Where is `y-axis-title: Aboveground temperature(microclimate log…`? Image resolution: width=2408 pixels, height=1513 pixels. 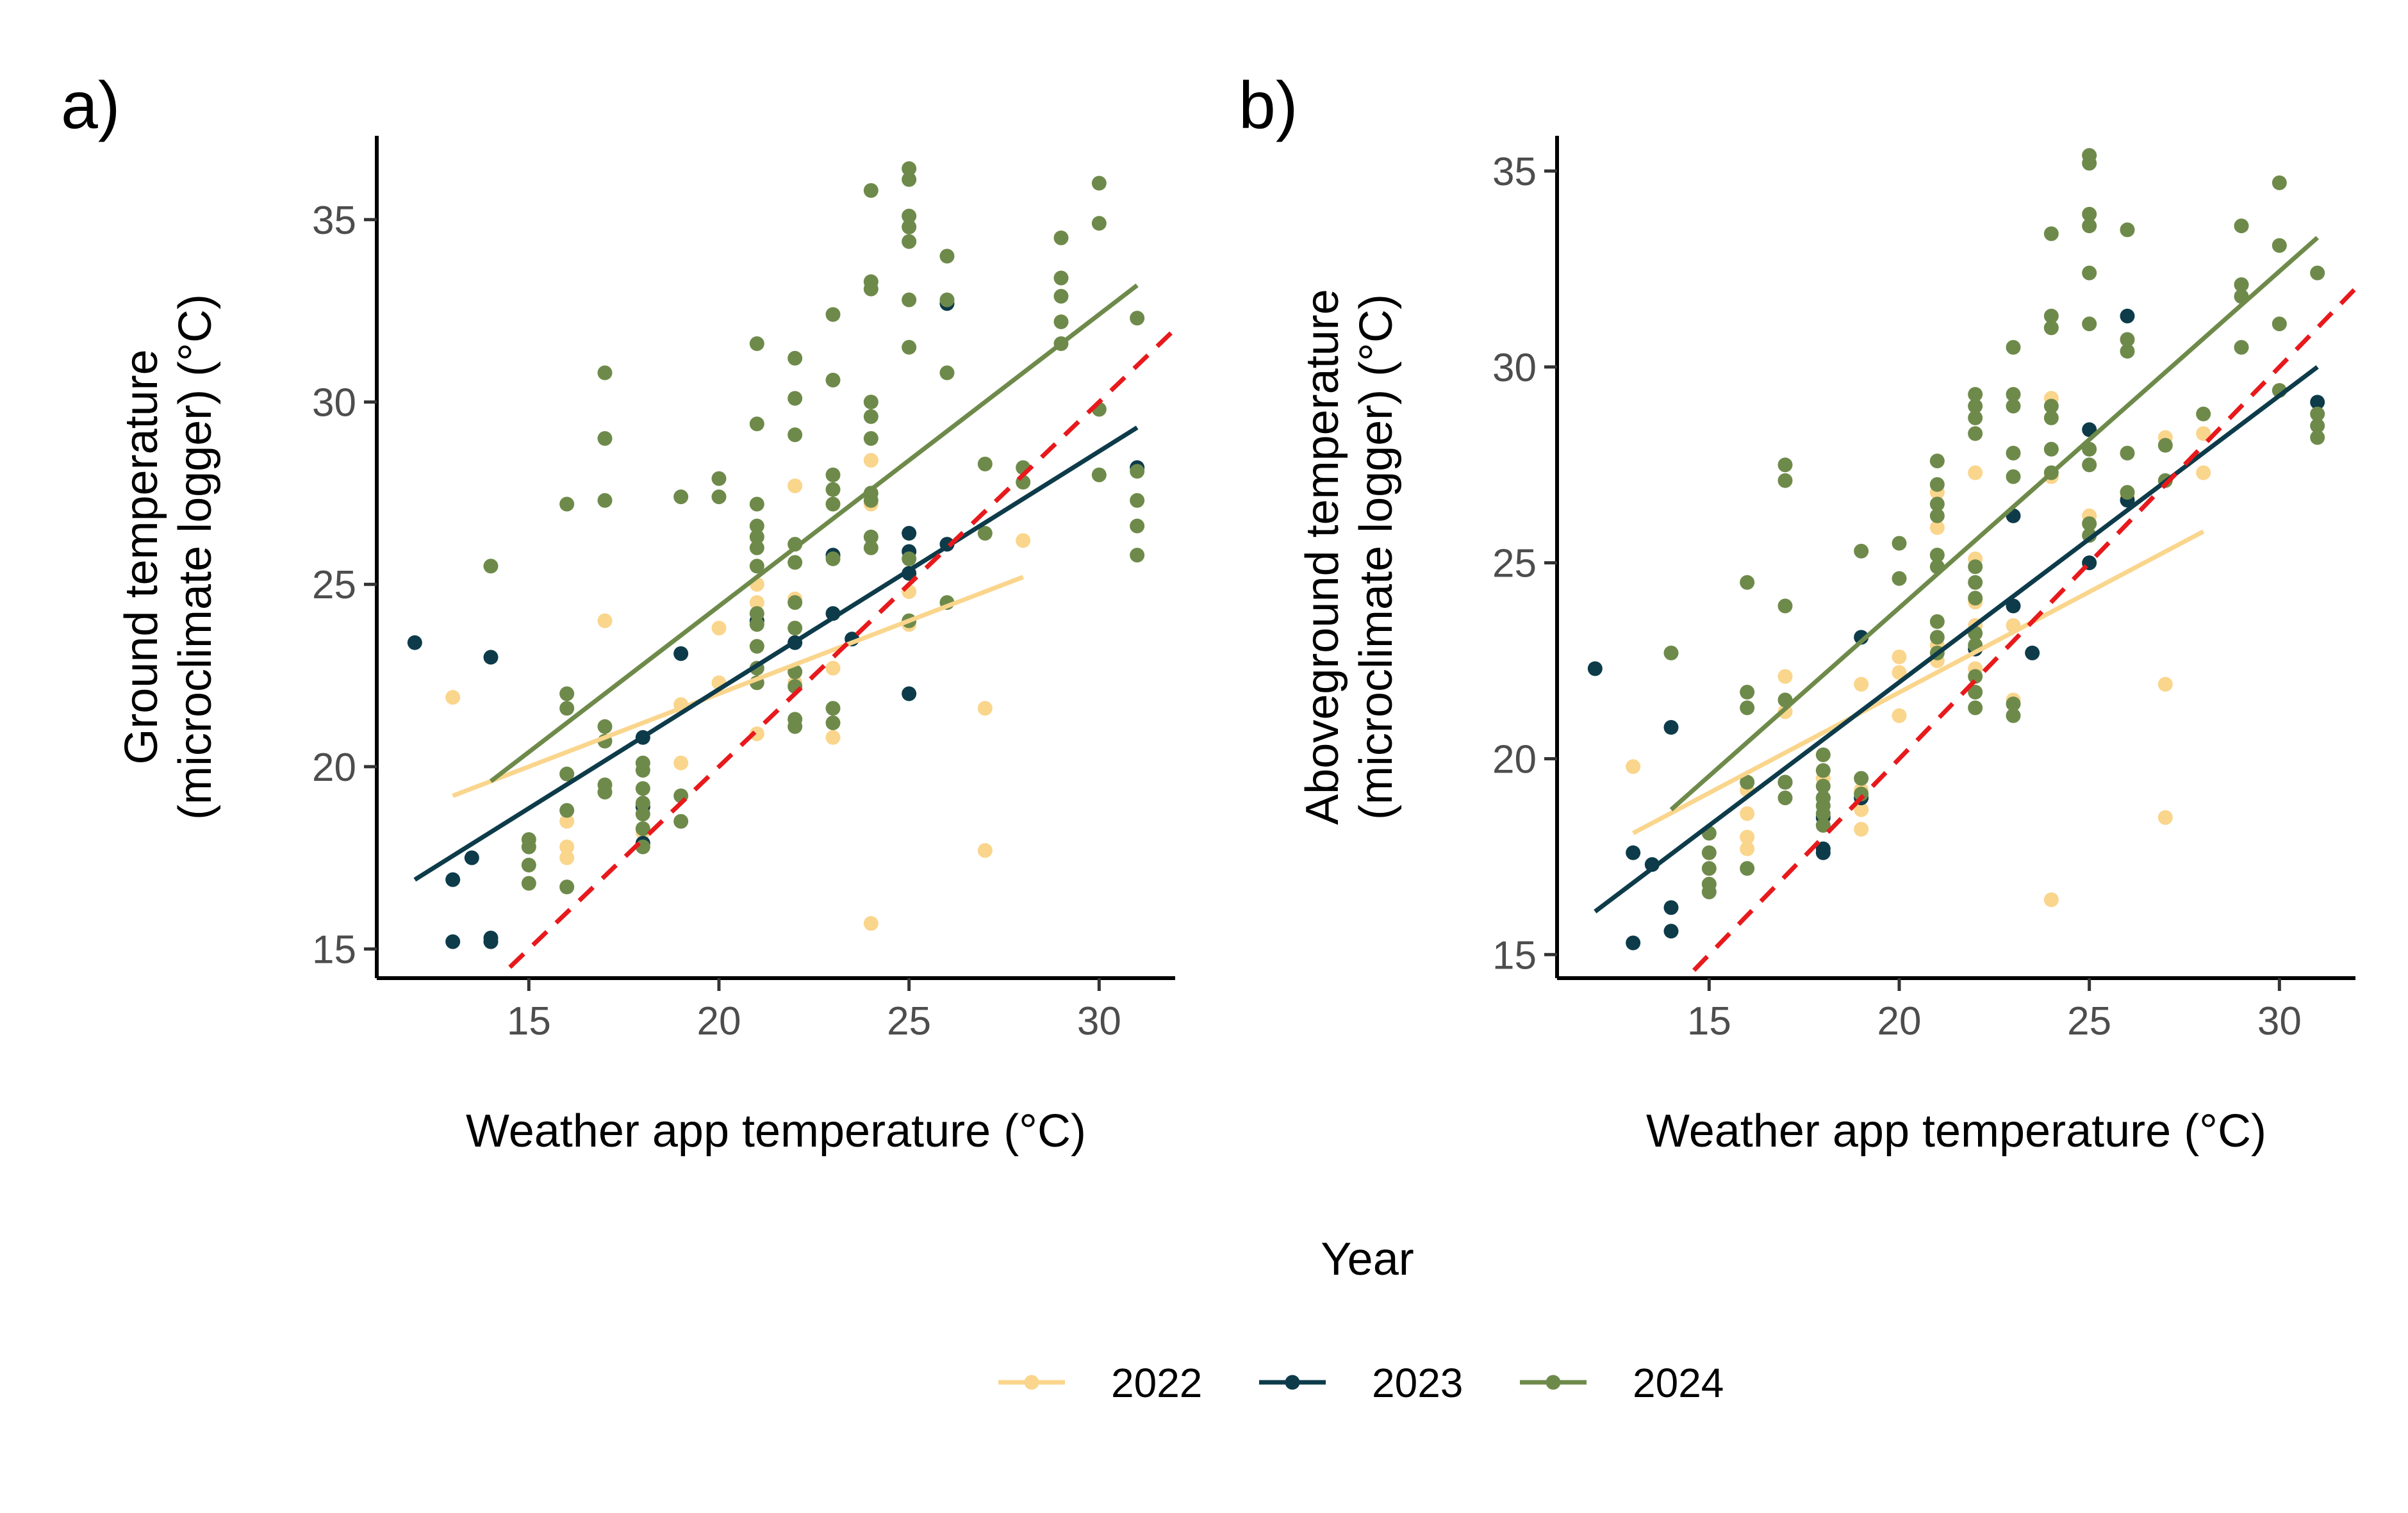
y-axis-title: Aboveground temperature(microclimate log… is located at coordinates (1349, 557).